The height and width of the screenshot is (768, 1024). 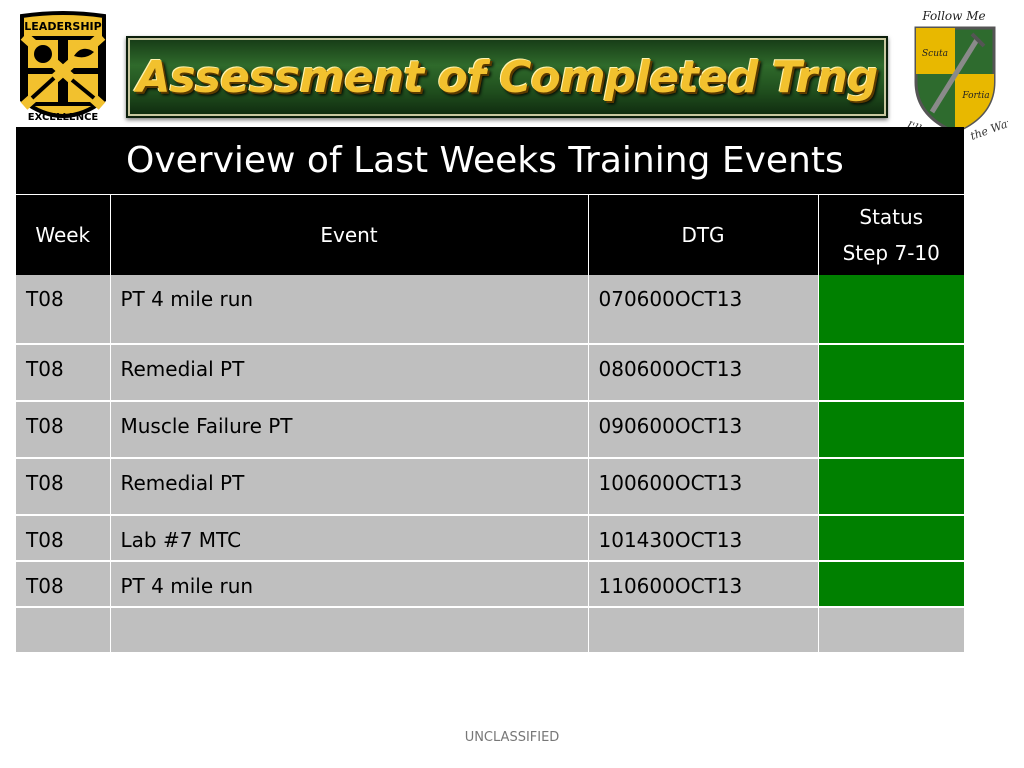 What do you see at coordinates (703, 487) in the screenshot?
I see `cell-dtg: 100600OCT13` at bounding box center [703, 487].